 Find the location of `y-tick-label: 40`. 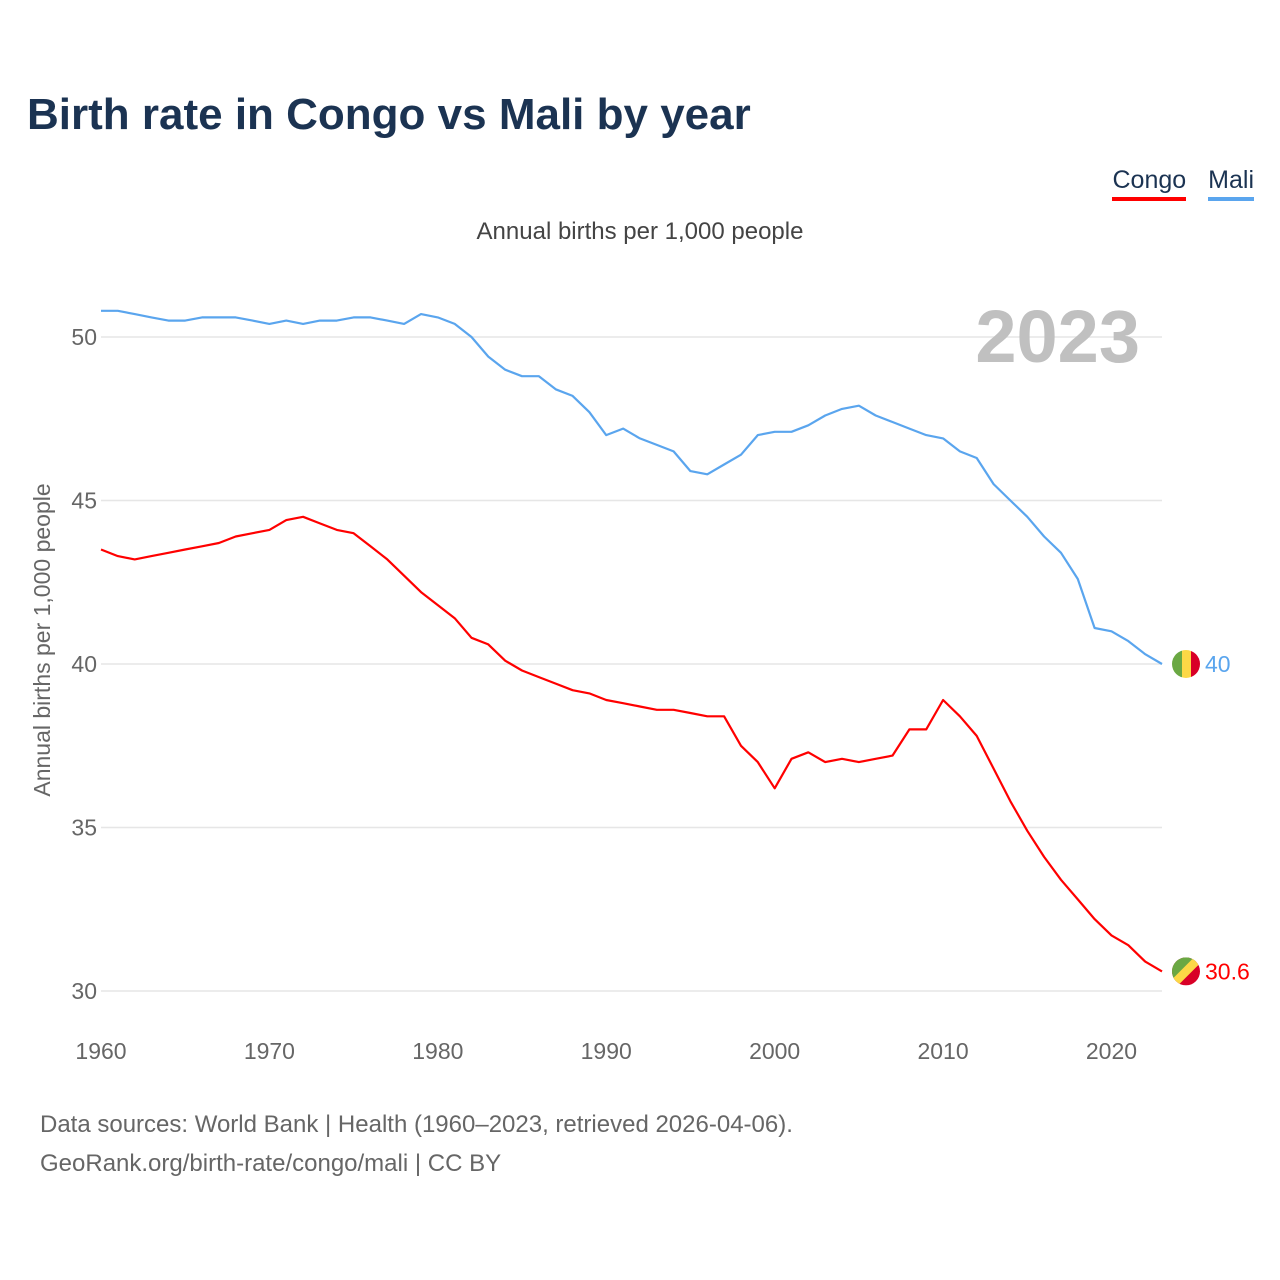

y-tick-label: 40 is located at coordinates (84, 664).